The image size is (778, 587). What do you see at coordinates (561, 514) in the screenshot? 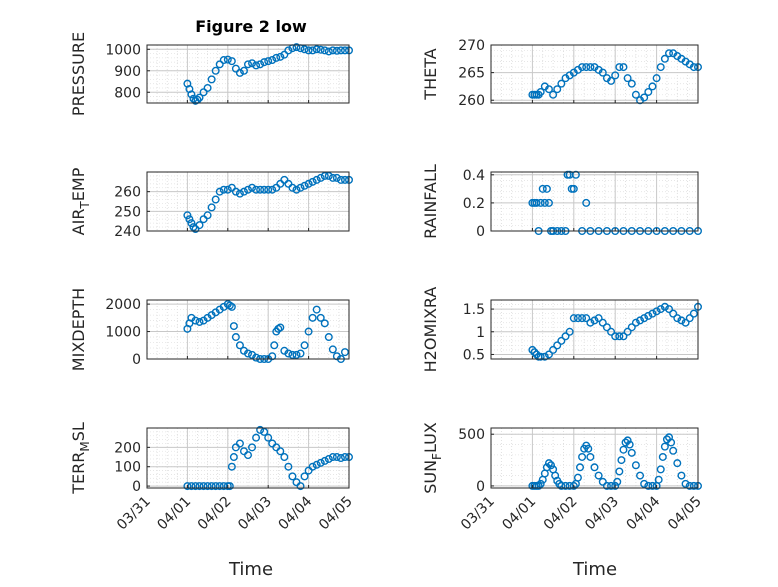
I see `x-tick-label: 04/02` at bounding box center [561, 514].